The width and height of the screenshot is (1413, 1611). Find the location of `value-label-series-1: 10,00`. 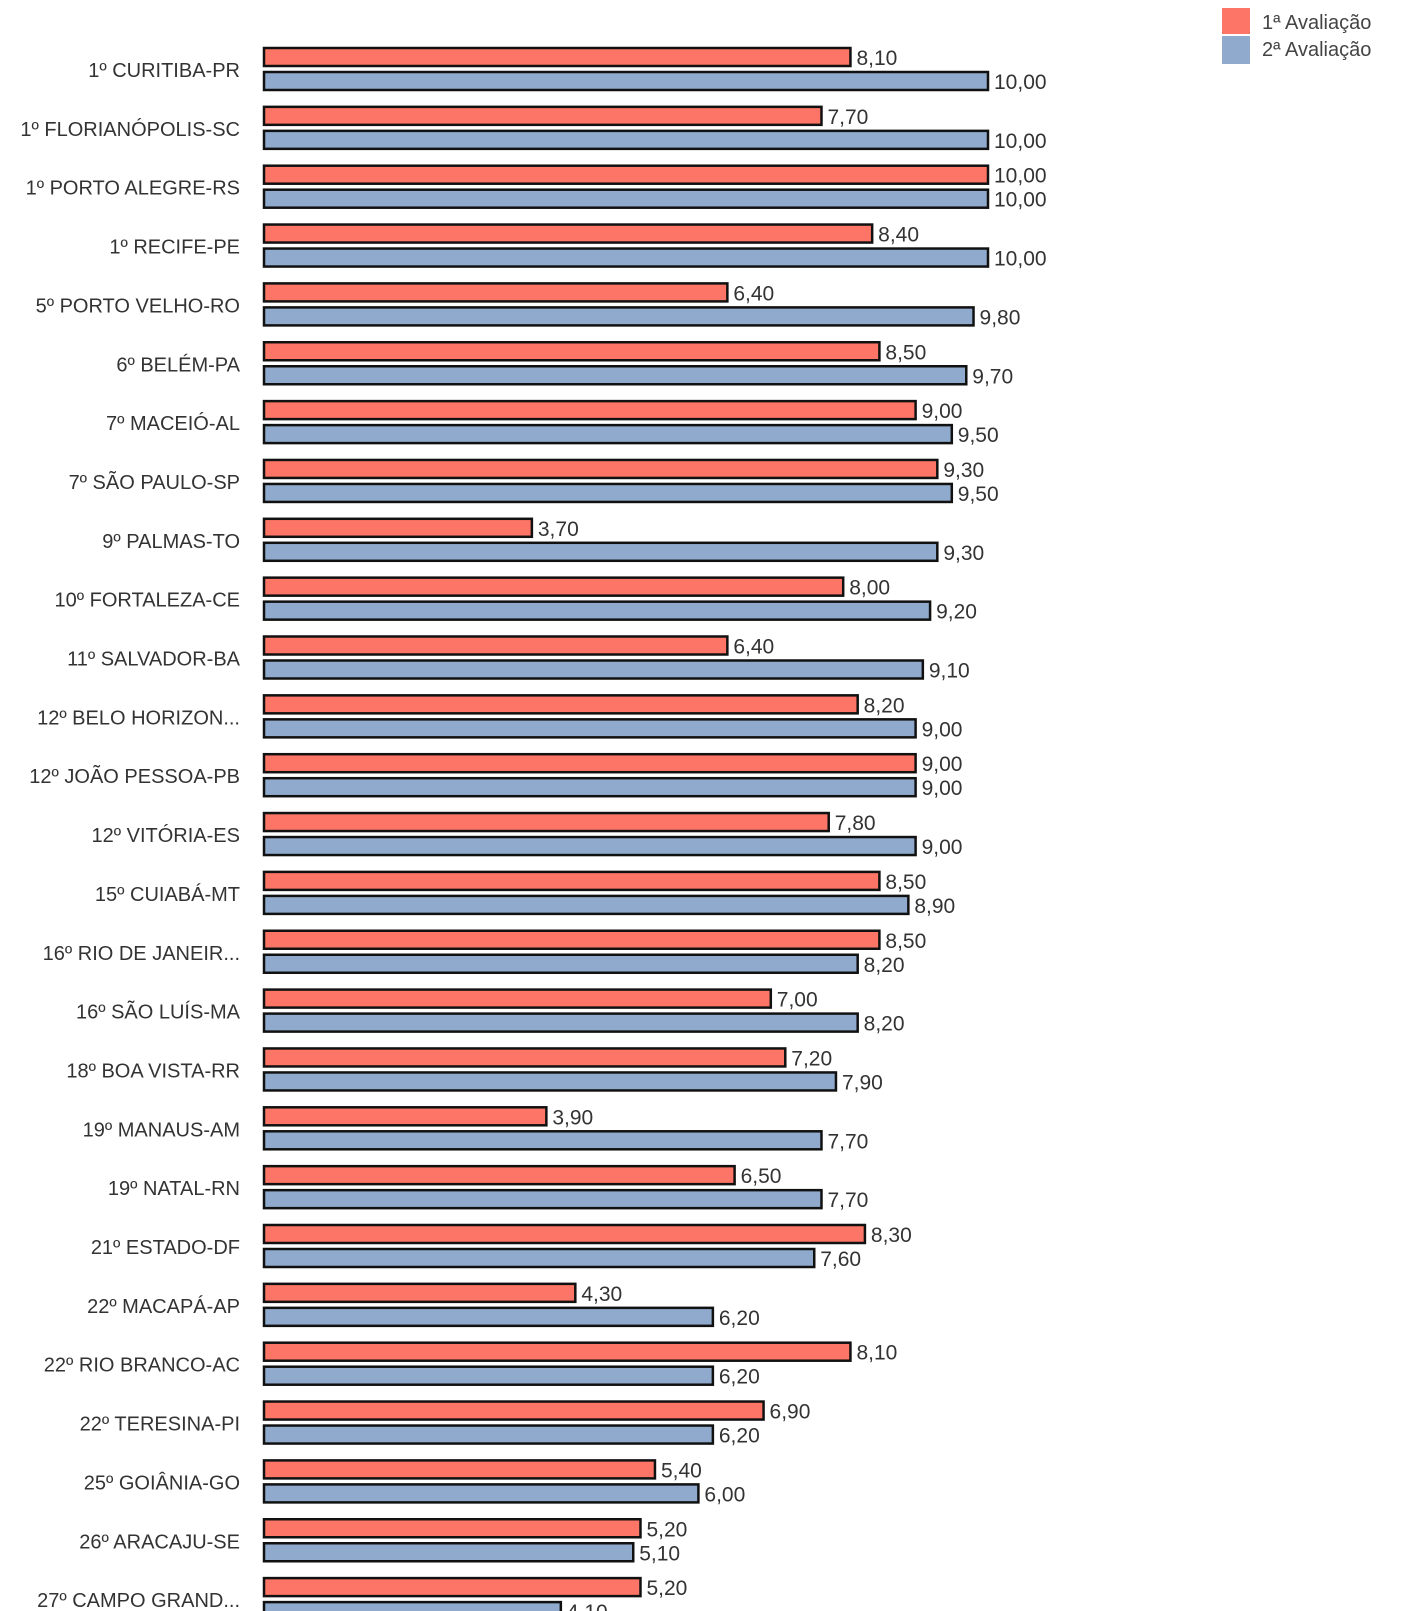

value-label-series-1: 10,00 is located at coordinates (1020, 176).